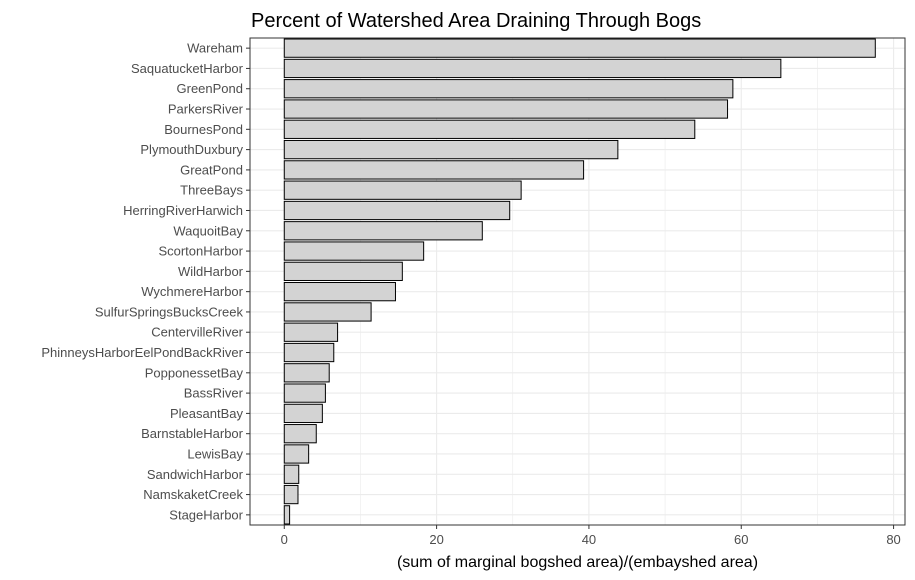 This screenshot has width=915, height=580. Describe the element at coordinates (203, 129) in the screenshot. I see `y-tick-label: BournesPond` at that location.